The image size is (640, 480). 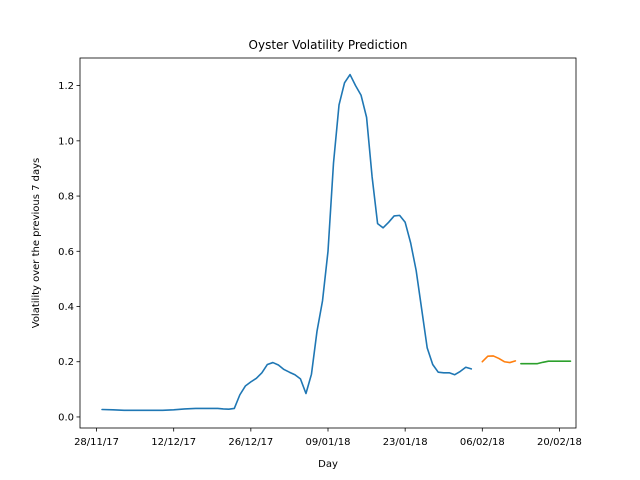 What do you see at coordinates (66, 197) in the screenshot?
I see `y-tick-label: 0.8` at bounding box center [66, 197].